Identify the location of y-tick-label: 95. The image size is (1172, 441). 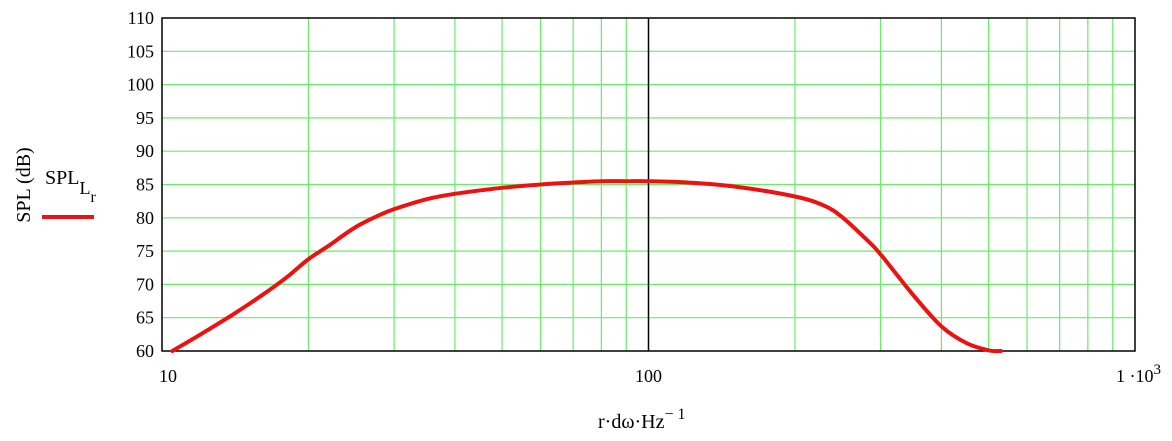
(145, 118).